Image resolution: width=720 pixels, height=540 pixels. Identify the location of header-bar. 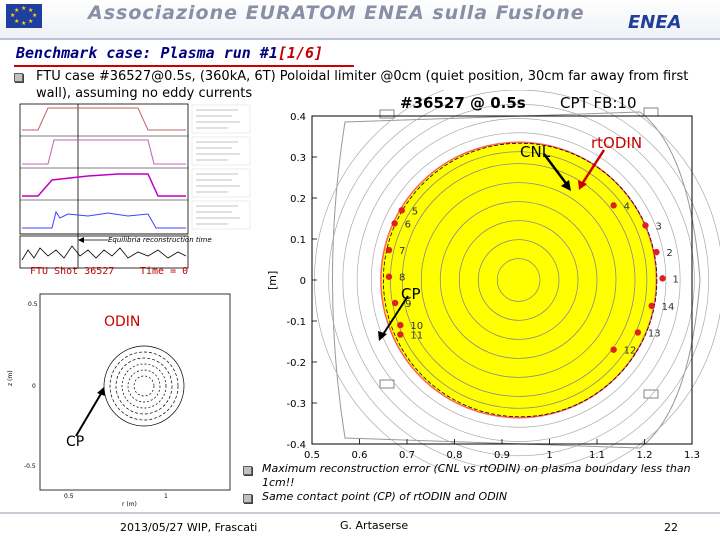
(360, 20).